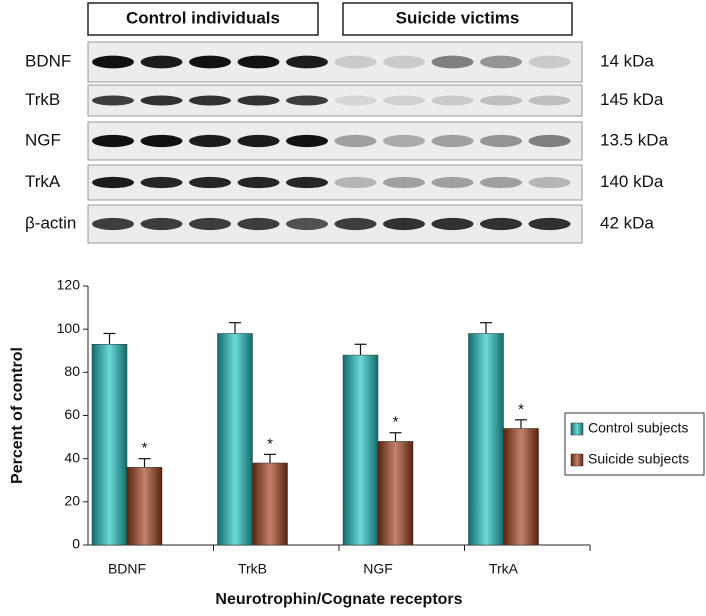 Image resolution: width=706 pixels, height=616 pixels. I want to click on y-tick-label: 60, so click(72, 414).